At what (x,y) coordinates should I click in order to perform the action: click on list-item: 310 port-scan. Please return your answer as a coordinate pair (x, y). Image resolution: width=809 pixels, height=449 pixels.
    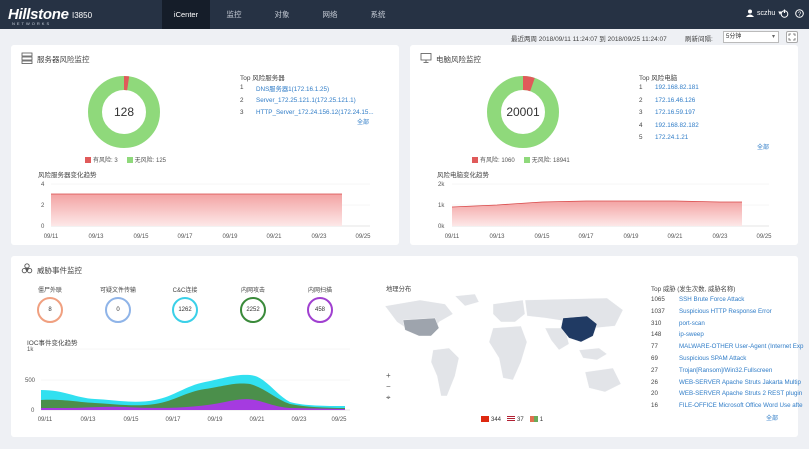
    Looking at the image, I should click on (678, 323).